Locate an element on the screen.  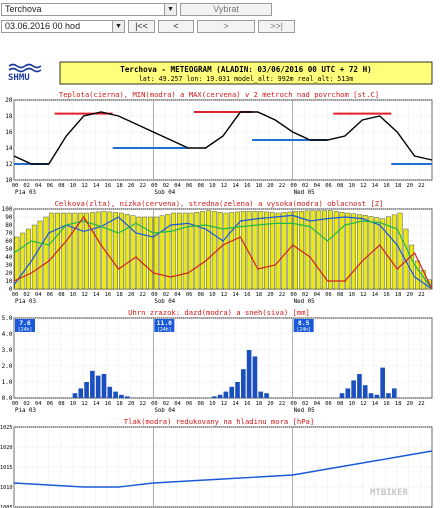
chevron-down-icon: ▼ is located at coordinates (170, 9).